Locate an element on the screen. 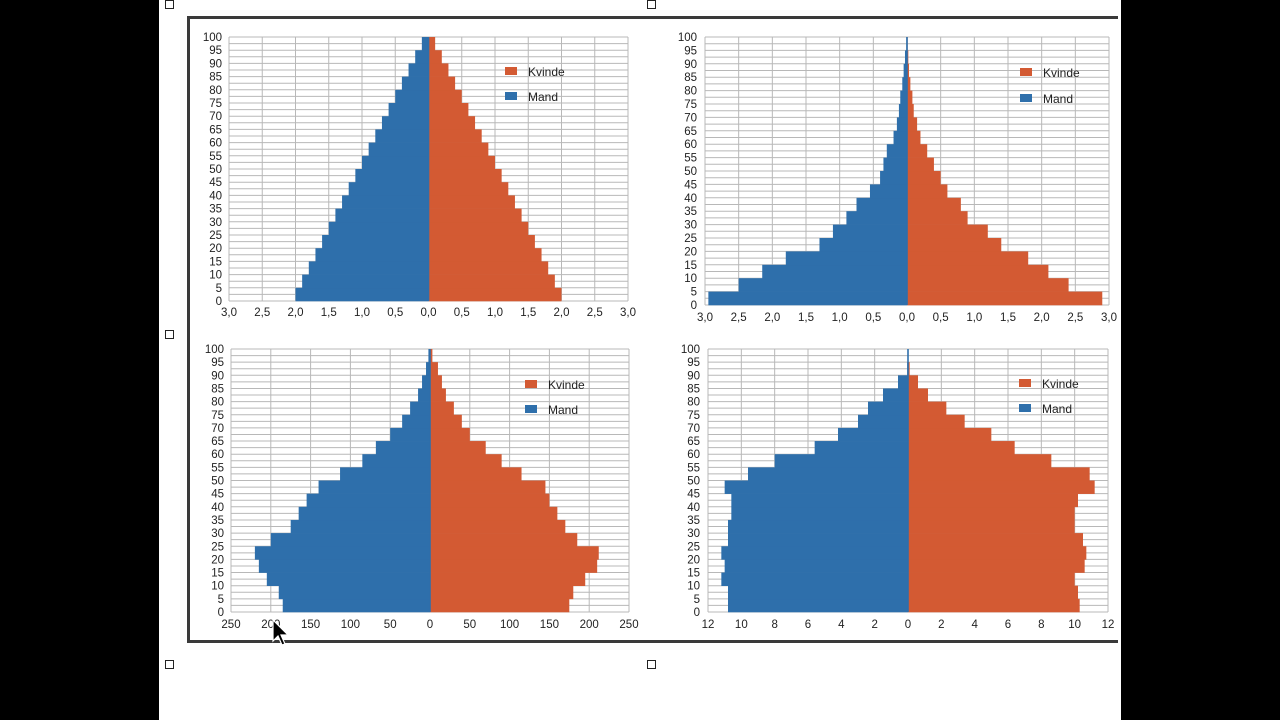 This screenshot has width=1280, height=720. x-tick-label: 0 is located at coordinates (908, 625).